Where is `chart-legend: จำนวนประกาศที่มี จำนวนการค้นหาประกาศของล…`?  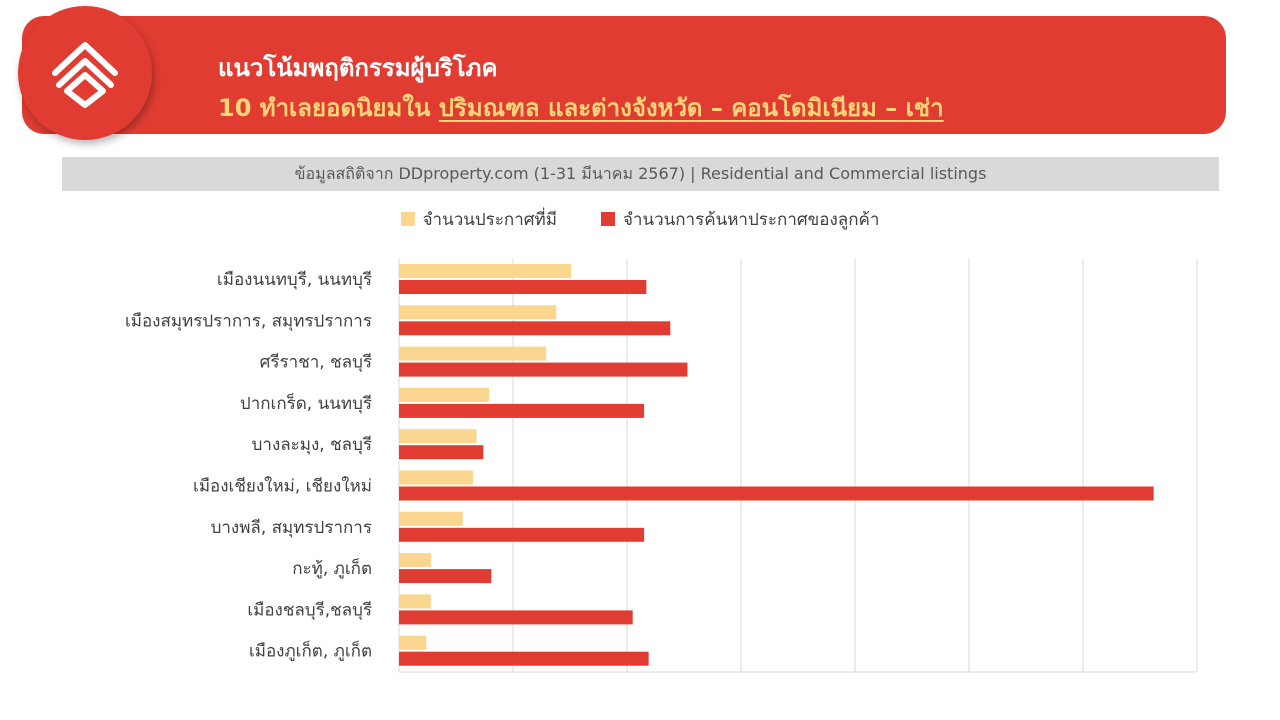 chart-legend: จำนวนประกาศที่มี จำนวนการค้นหาประกาศของล… is located at coordinates (640, 219).